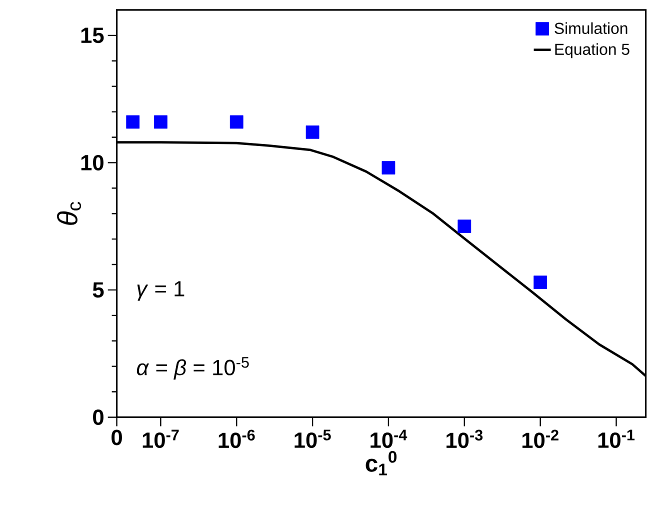 This screenshot has width=647, height=526. Describe the element at coordinates (592, 50) in the screenshot. I see `legend-label: Equation 5` at that location.